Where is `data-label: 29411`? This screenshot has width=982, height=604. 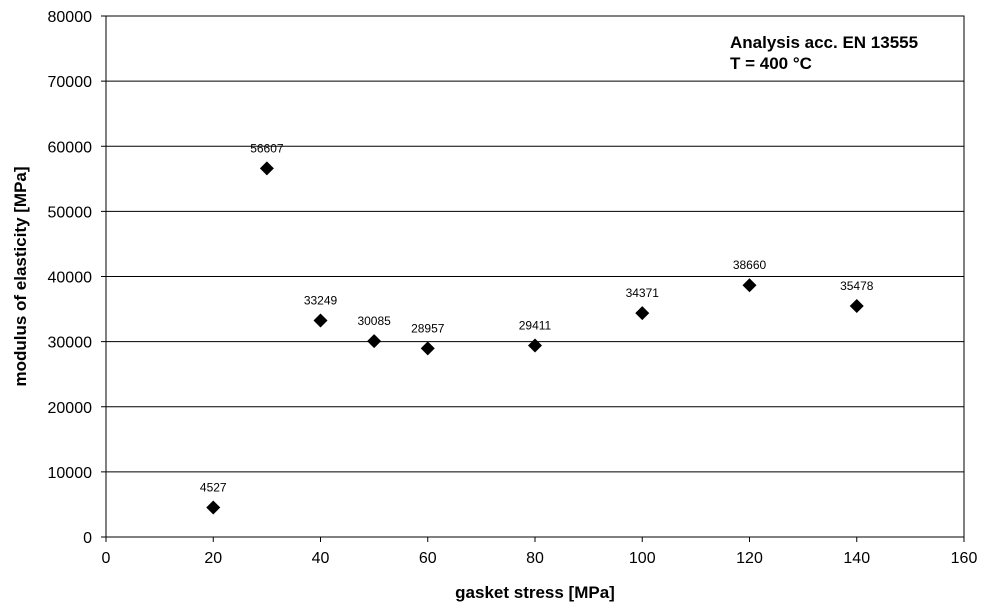 data-label: 29411 is located at coordinates (535, 325).